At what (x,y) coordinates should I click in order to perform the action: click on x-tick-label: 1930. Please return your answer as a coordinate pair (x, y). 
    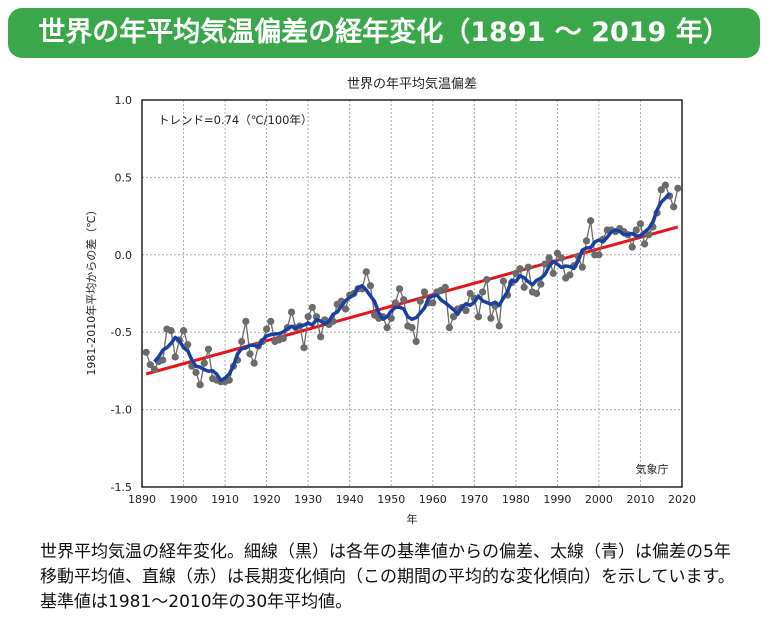
    Looking at the image, I should click on (308, 499).